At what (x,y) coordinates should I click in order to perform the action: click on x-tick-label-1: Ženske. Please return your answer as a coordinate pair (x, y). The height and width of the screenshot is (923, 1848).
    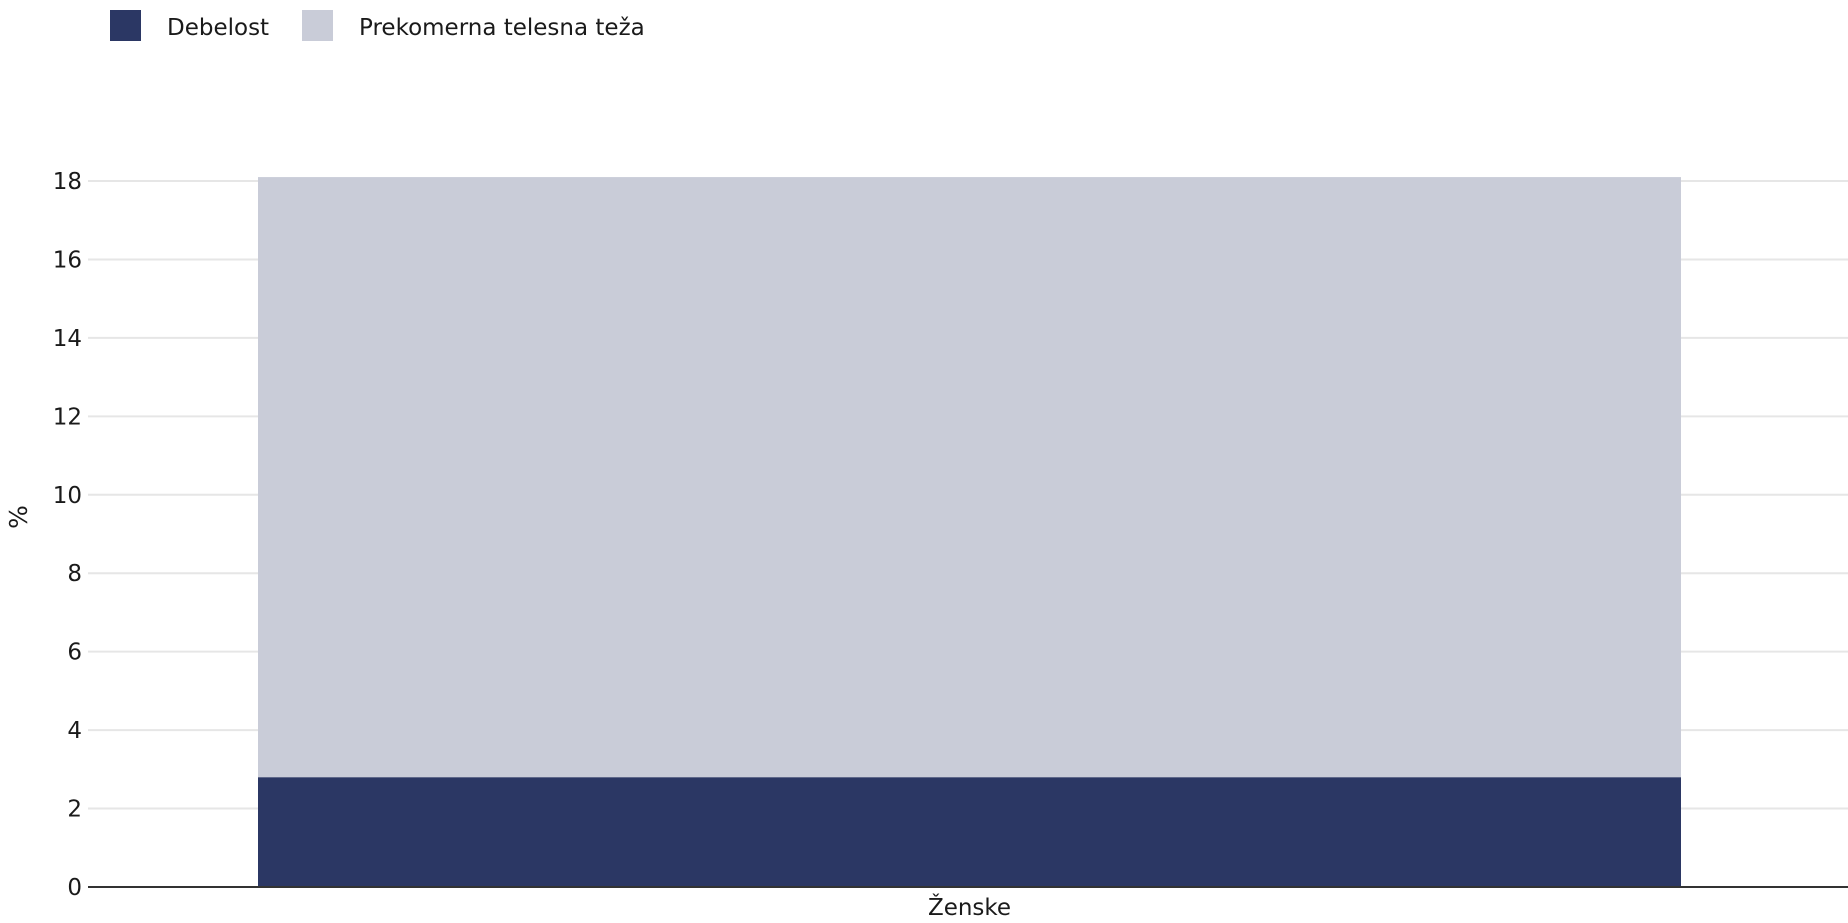
    Looking at the image, I should click on (969, 907).